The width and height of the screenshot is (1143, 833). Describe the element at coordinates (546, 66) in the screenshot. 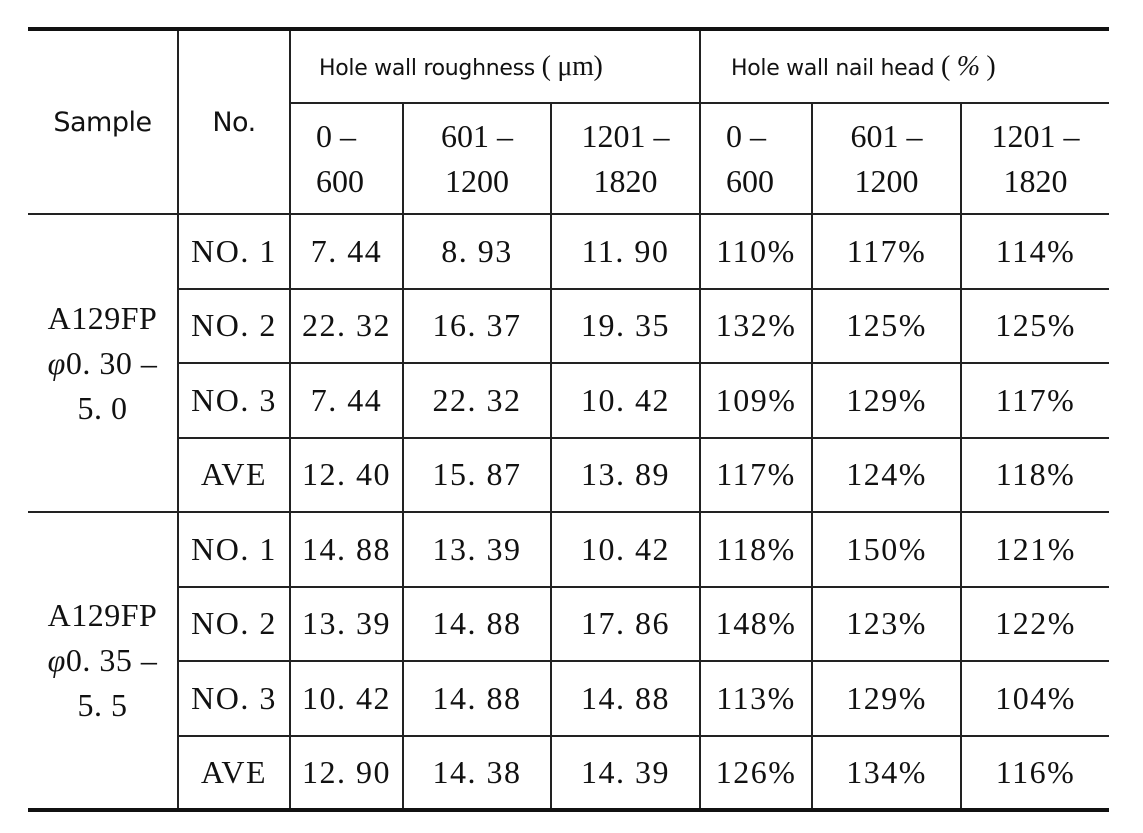

I see `roughness-unit-open: (` at that location.